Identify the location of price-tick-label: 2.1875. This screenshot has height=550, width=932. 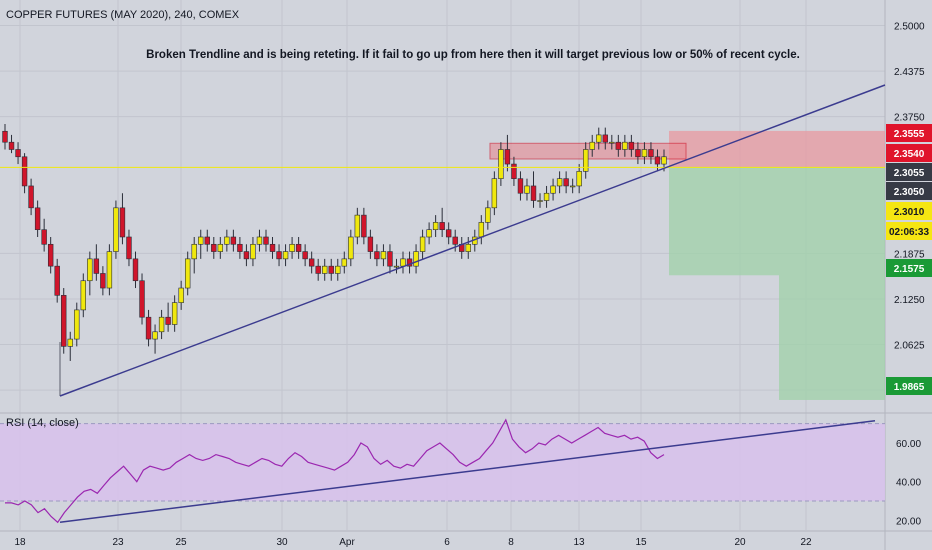
(909, 254).